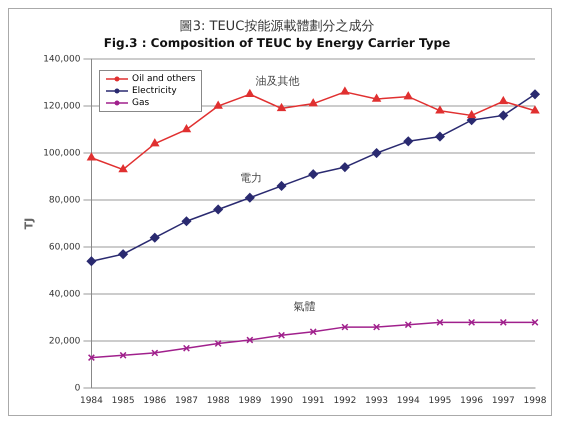 The height and width of the screenshot is (426, 562). Describe the element at coordinates (408, 401) in the screenshot. I see `x-tick-label: 1994` at that location.